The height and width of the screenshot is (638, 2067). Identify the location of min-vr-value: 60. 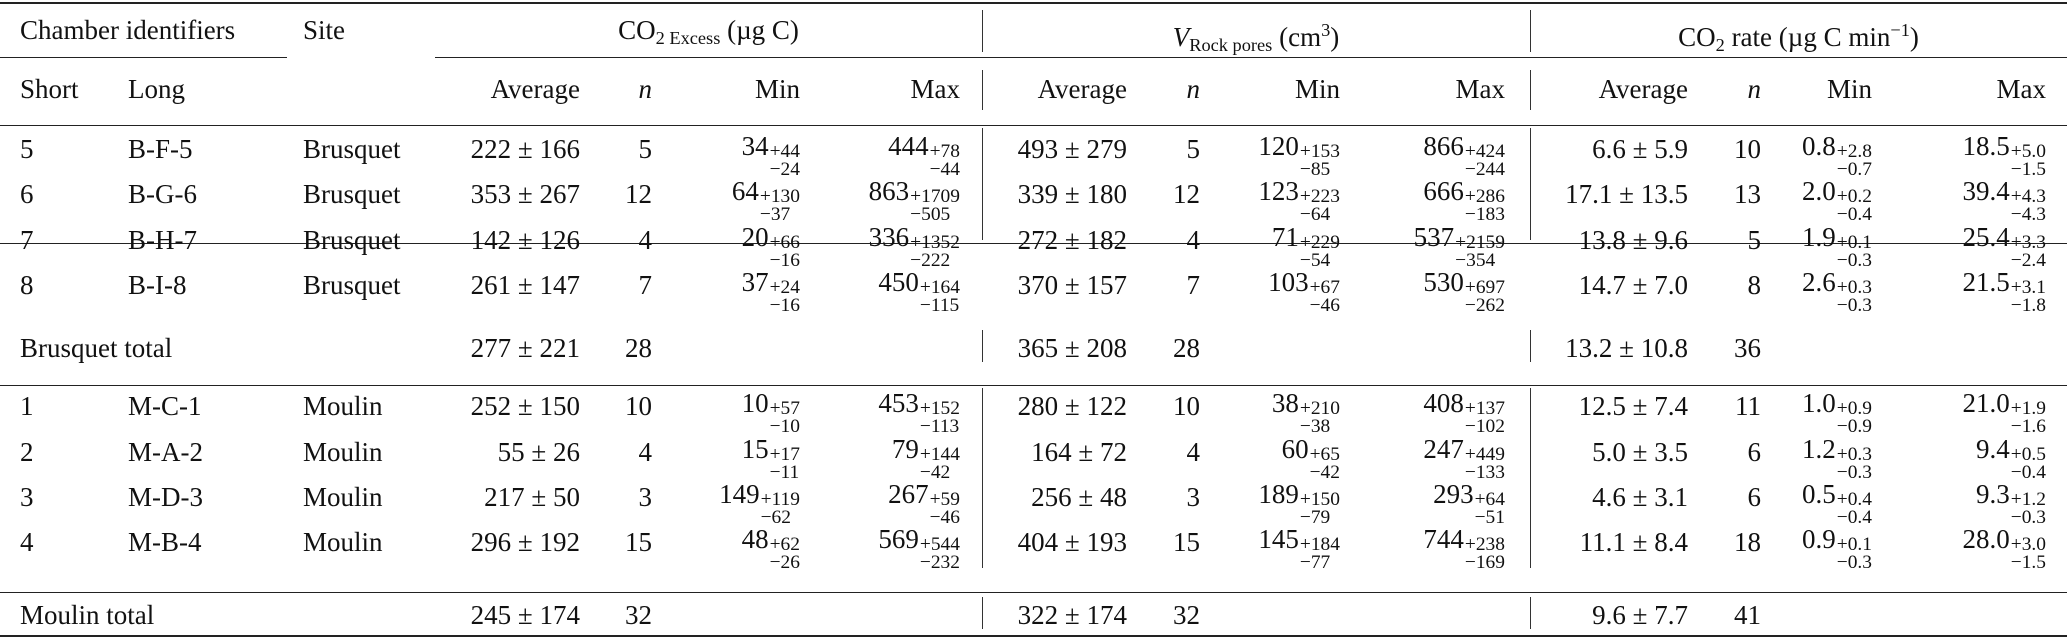
(1295, 449).